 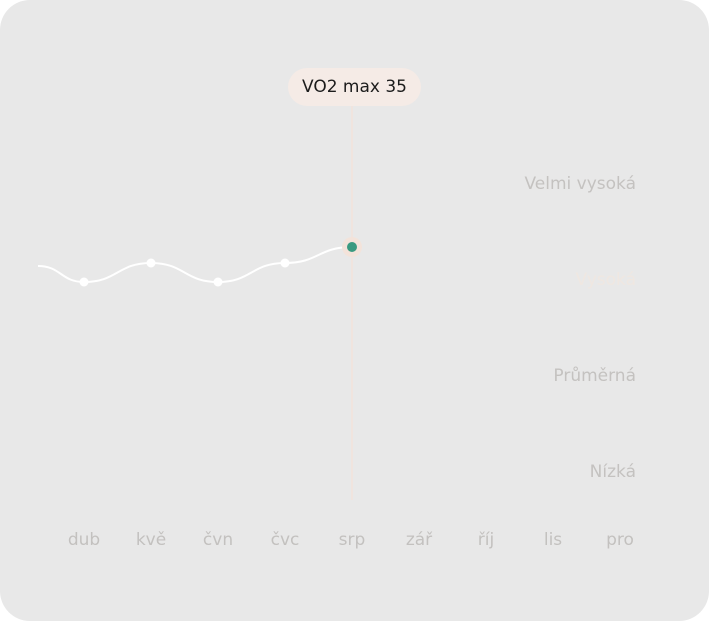 What do you see at coordinates (419, 540) in the screenshot?
I see `month-label-5: zář` at bounding box center [419, 540].